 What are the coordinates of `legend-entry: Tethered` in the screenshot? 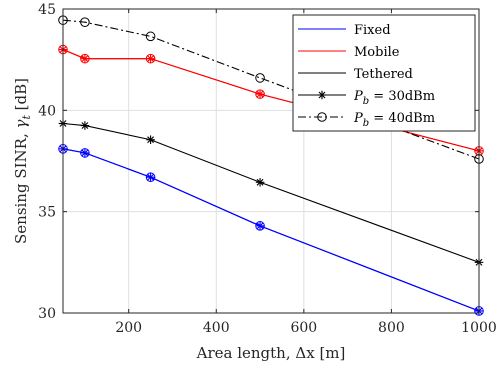 It's located at (355, 74).